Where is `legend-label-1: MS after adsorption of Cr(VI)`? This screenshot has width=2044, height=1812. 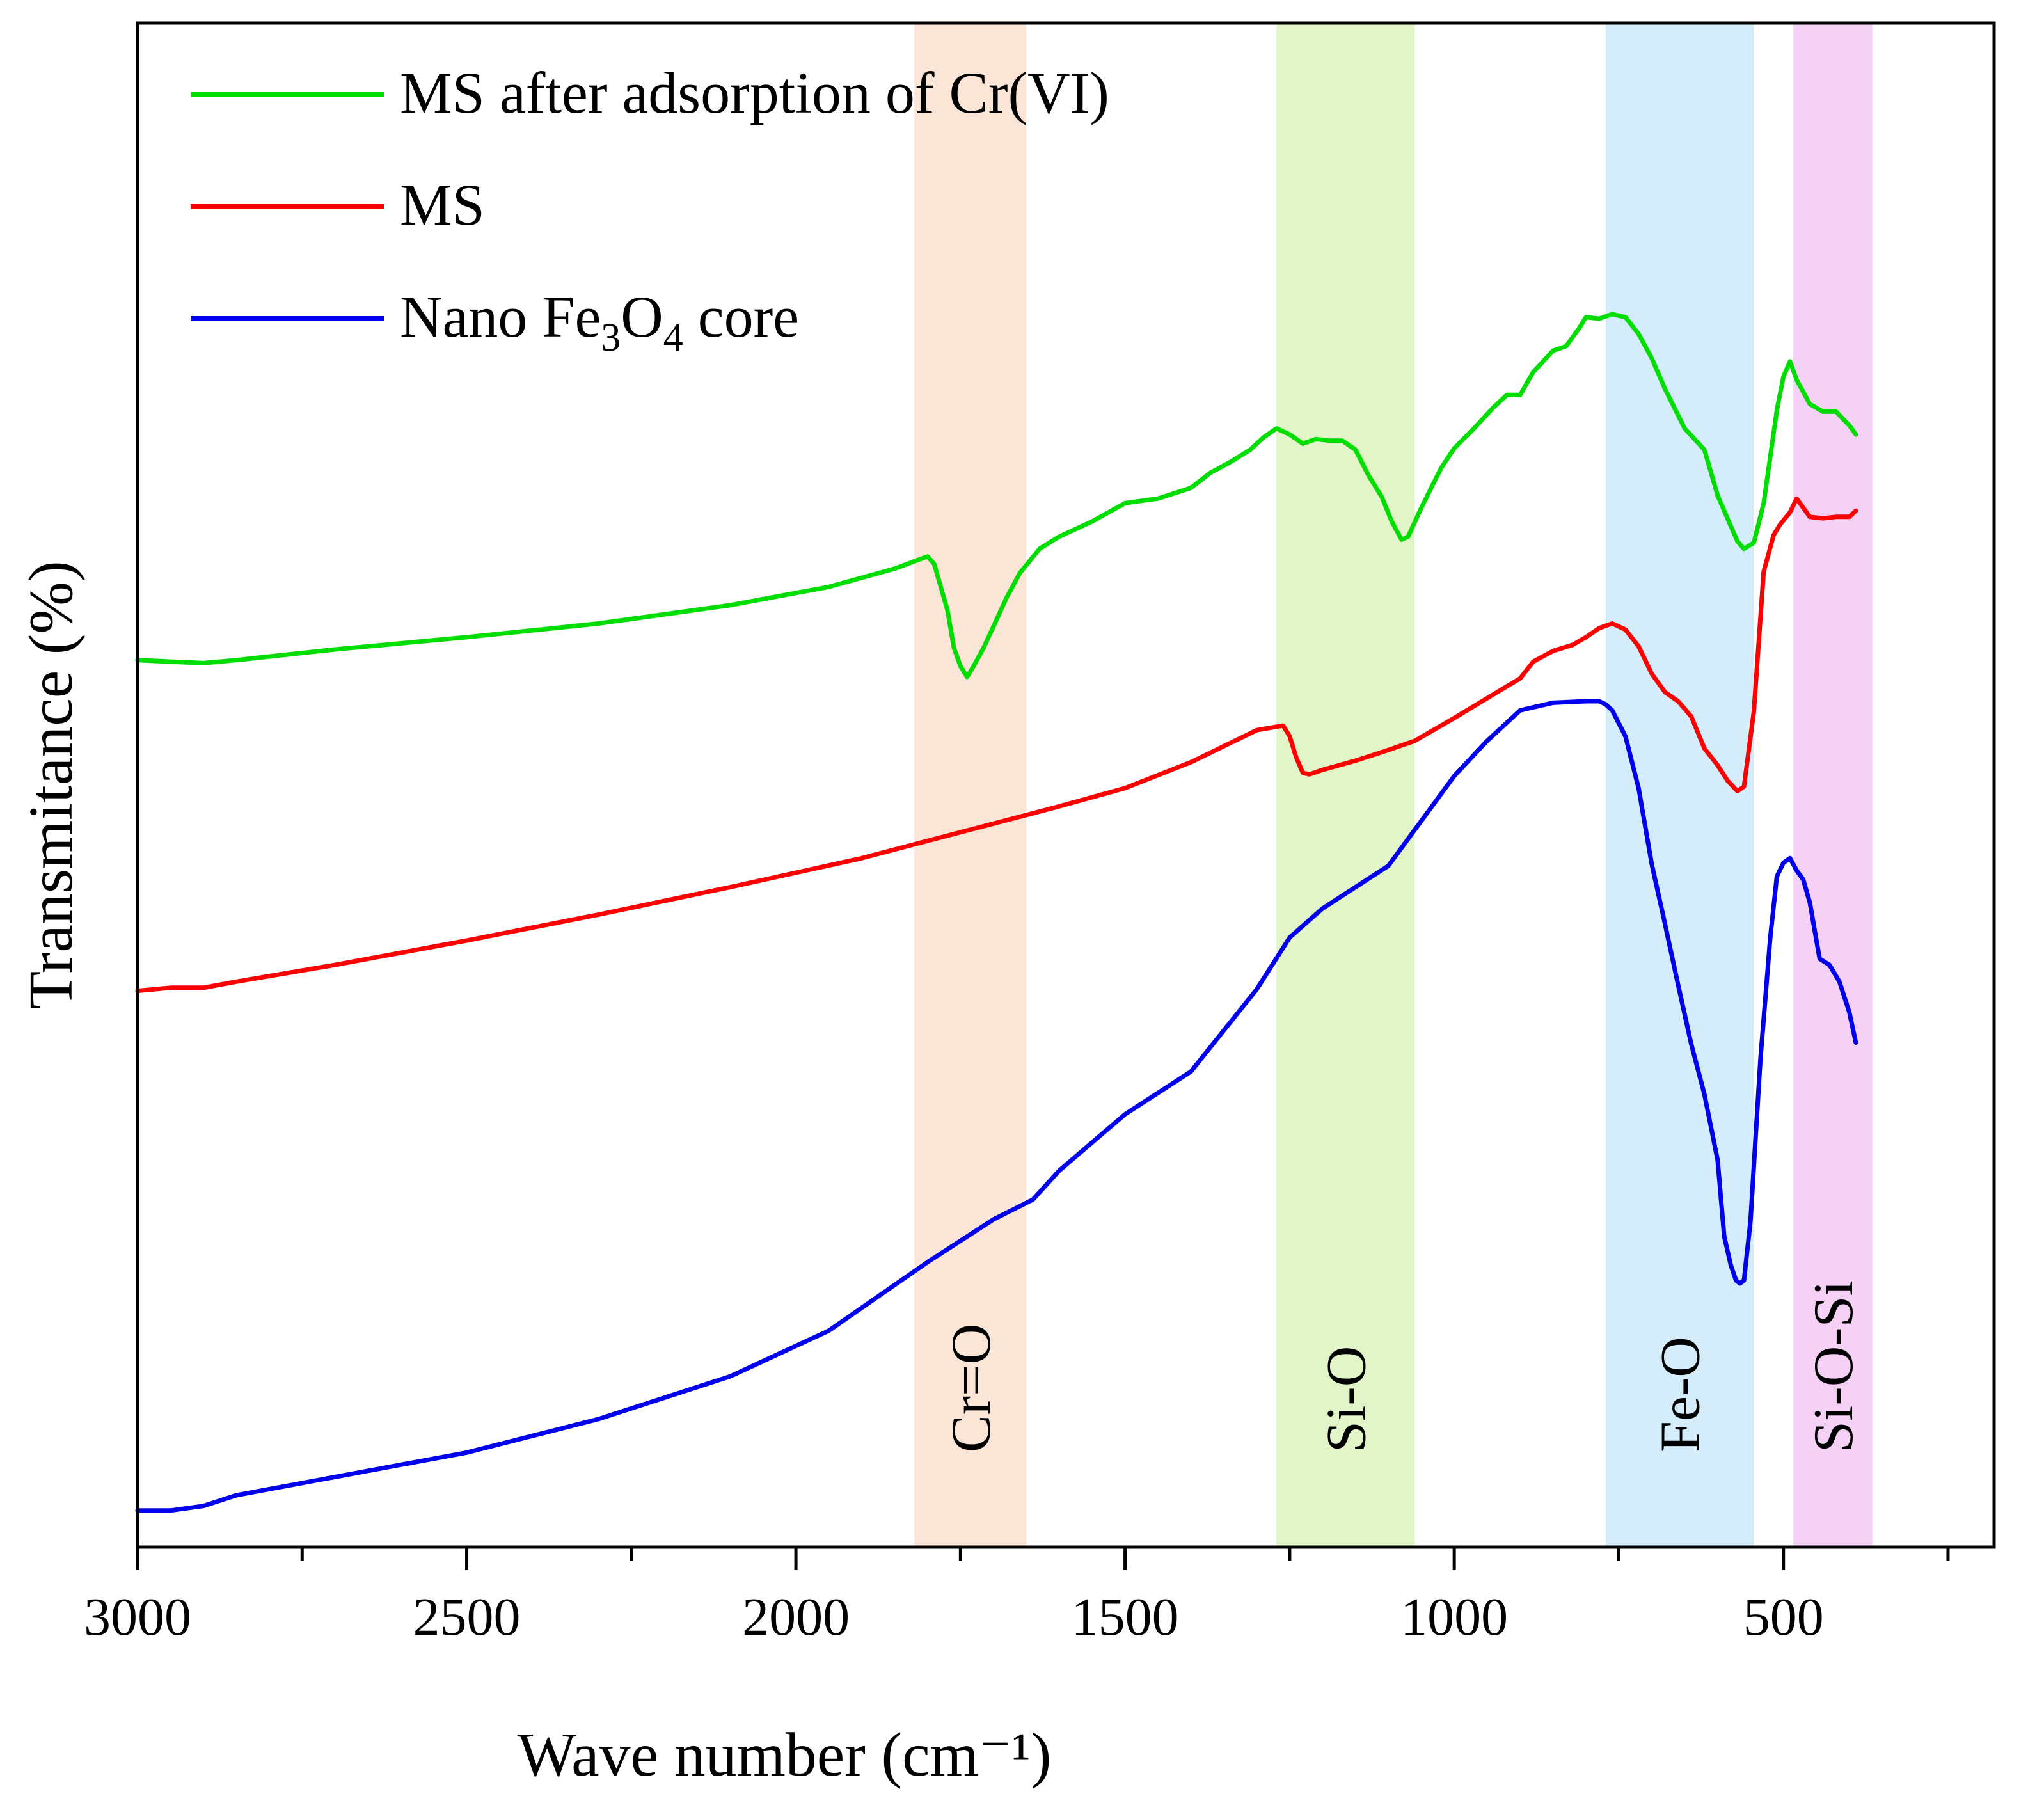
legend-label-1: MS after adsorption of Cr(VI) is located at coordinates (754, 92).